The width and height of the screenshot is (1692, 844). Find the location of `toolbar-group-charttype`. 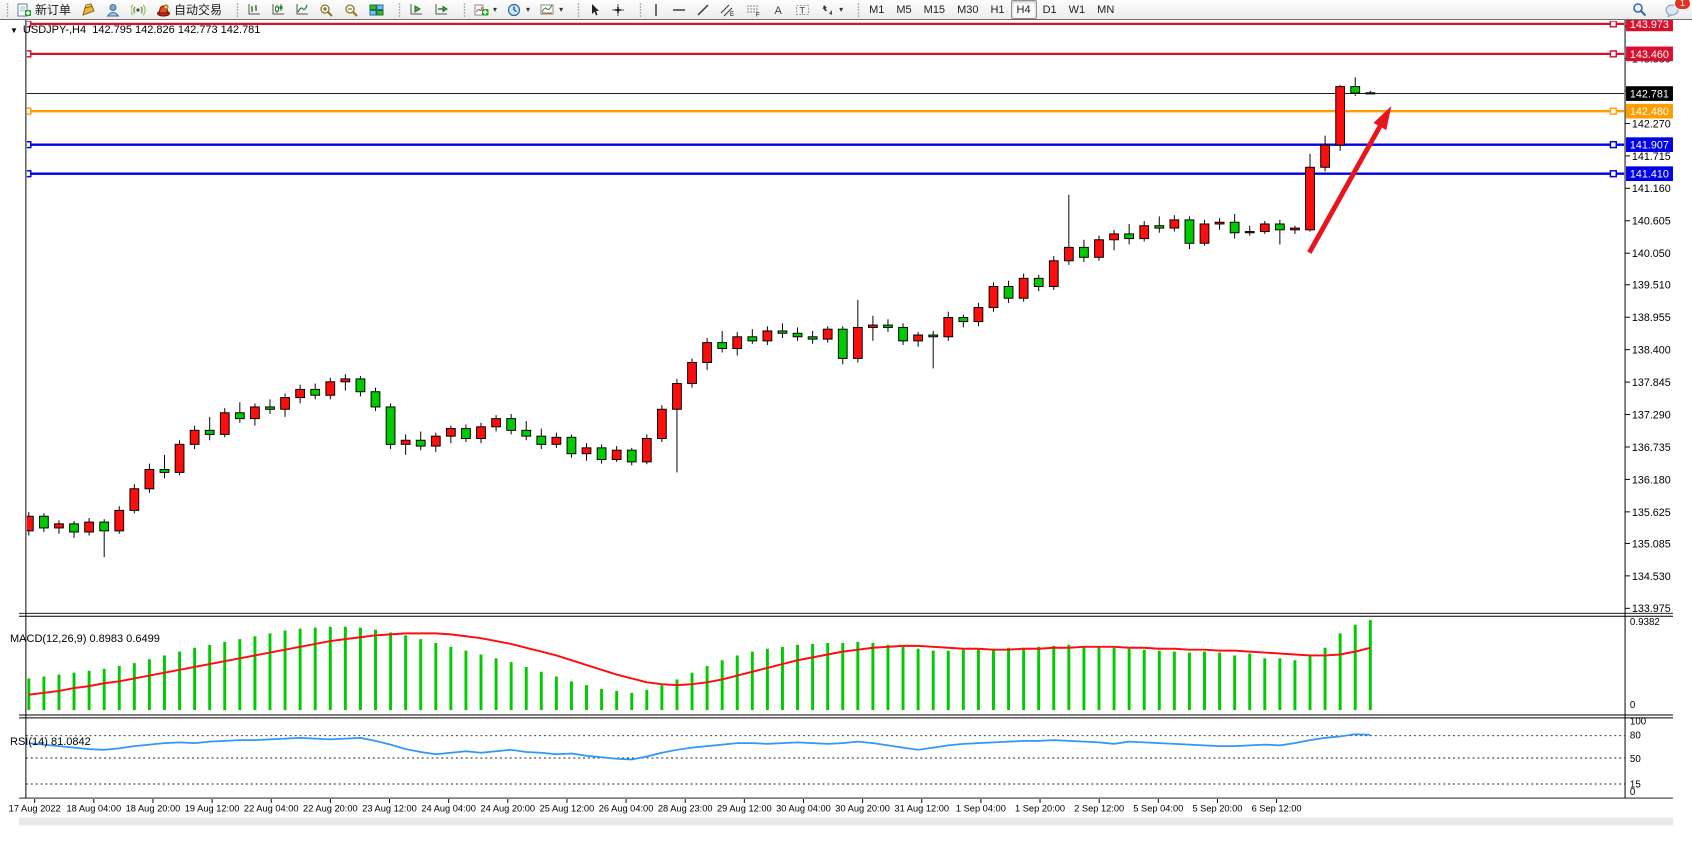

toolbar-group-charttype is located at coordinates (311, 9).